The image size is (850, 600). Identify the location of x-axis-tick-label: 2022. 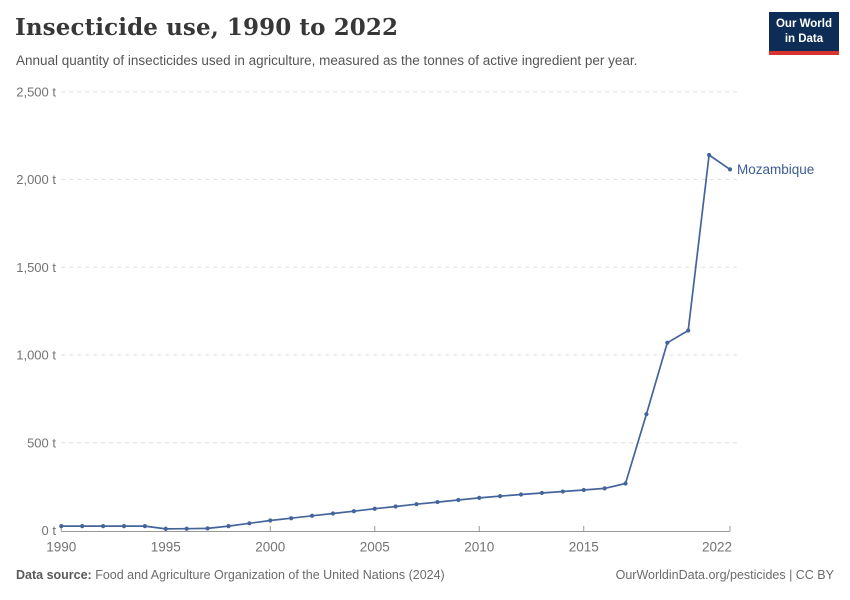
(717, 547).